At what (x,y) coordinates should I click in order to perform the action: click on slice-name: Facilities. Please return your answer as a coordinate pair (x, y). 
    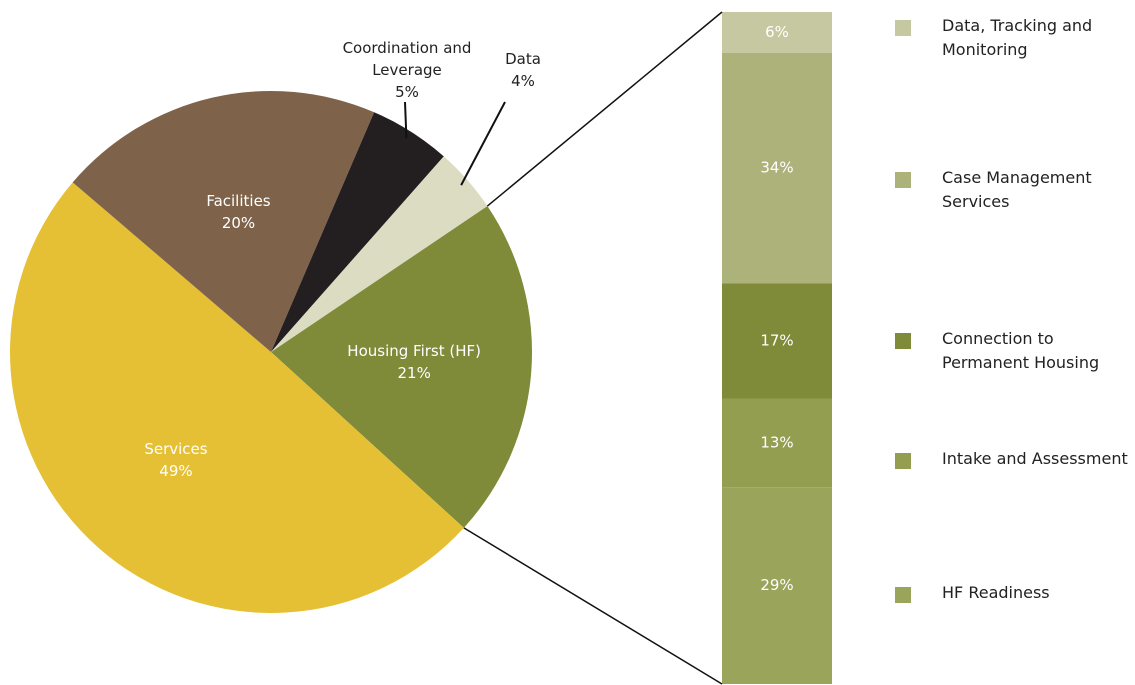
    Looking at the image, I should click on (238, 201).